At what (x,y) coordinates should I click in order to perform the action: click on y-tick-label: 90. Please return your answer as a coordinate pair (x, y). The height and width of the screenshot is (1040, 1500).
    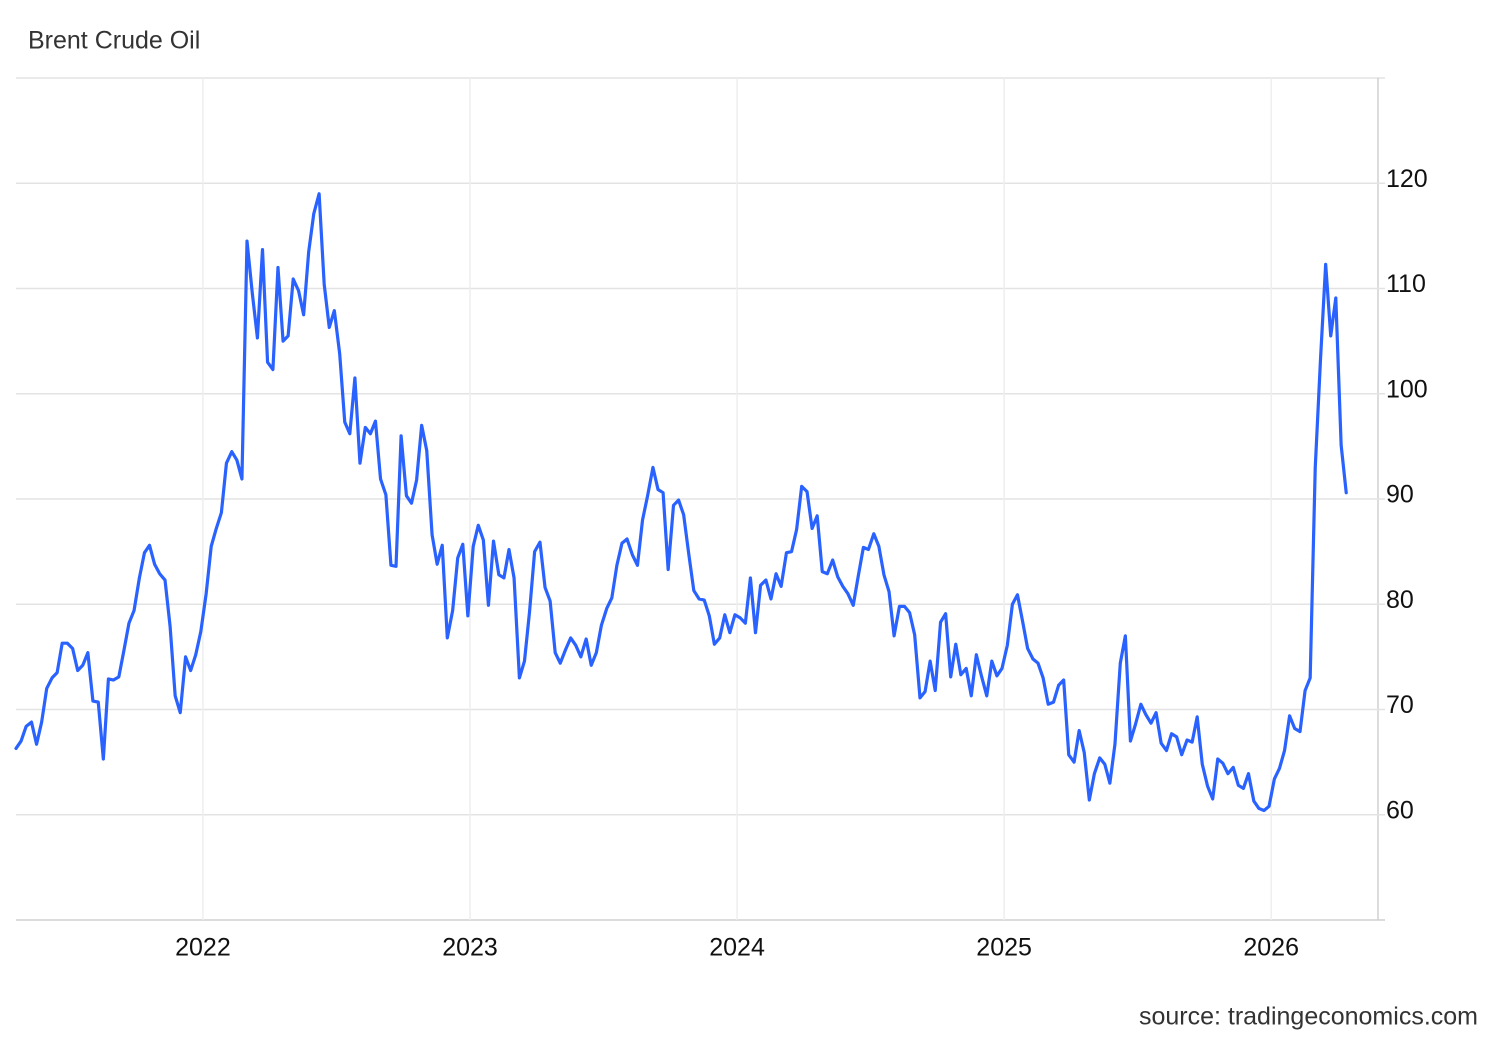
    Looking at the image, I should click on (1400, 495).